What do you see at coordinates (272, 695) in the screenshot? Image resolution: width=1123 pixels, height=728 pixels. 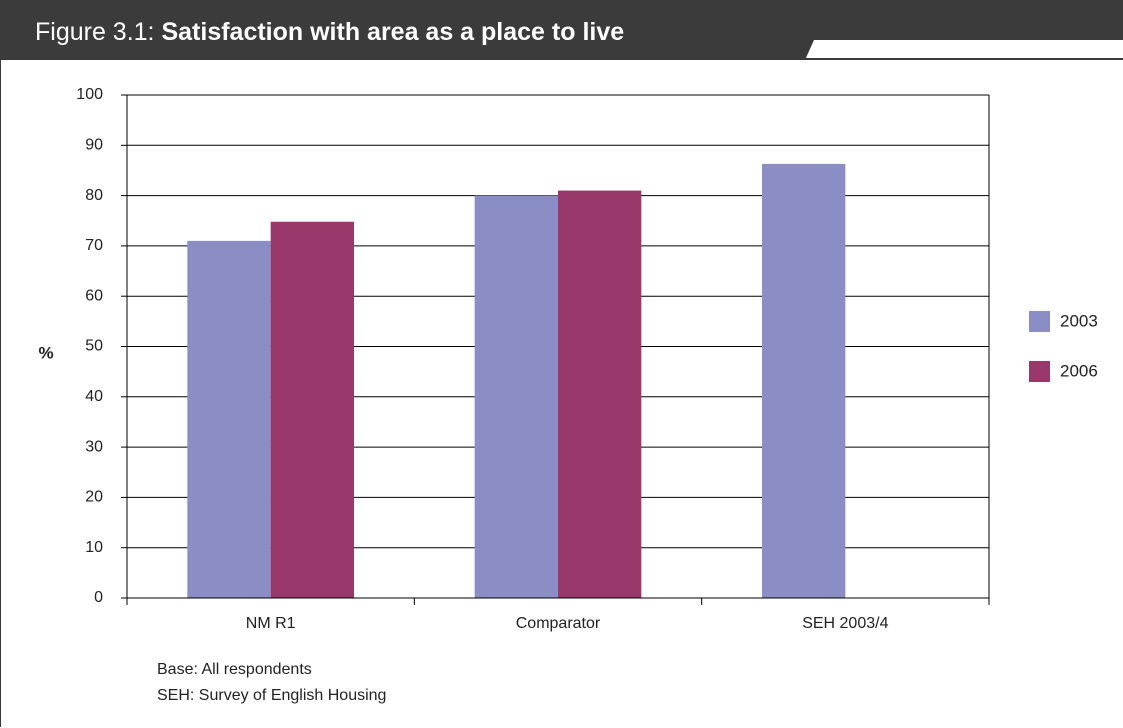 I see `note-abbreviation: SEH: Survey of English Housing` at bounding box center [272, 695].